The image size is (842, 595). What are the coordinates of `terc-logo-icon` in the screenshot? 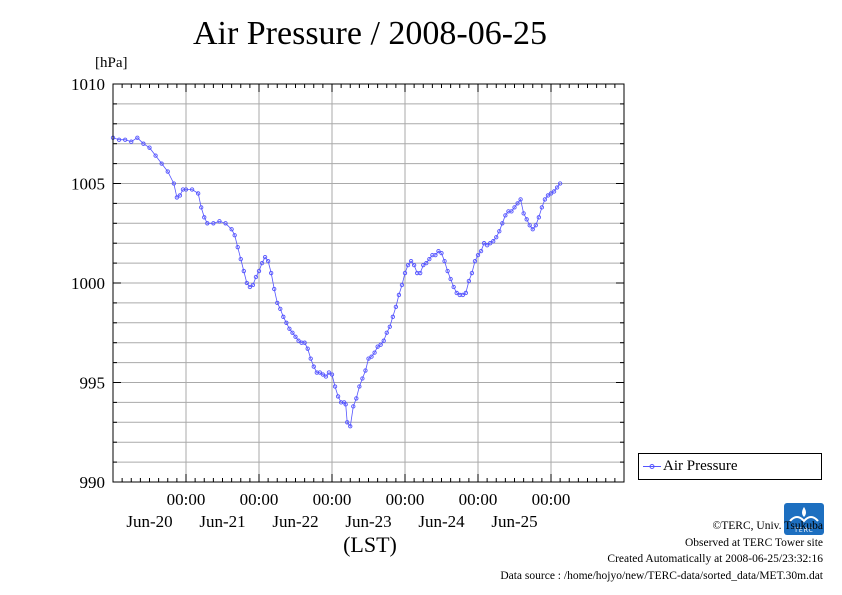 It's located at (804, 519).